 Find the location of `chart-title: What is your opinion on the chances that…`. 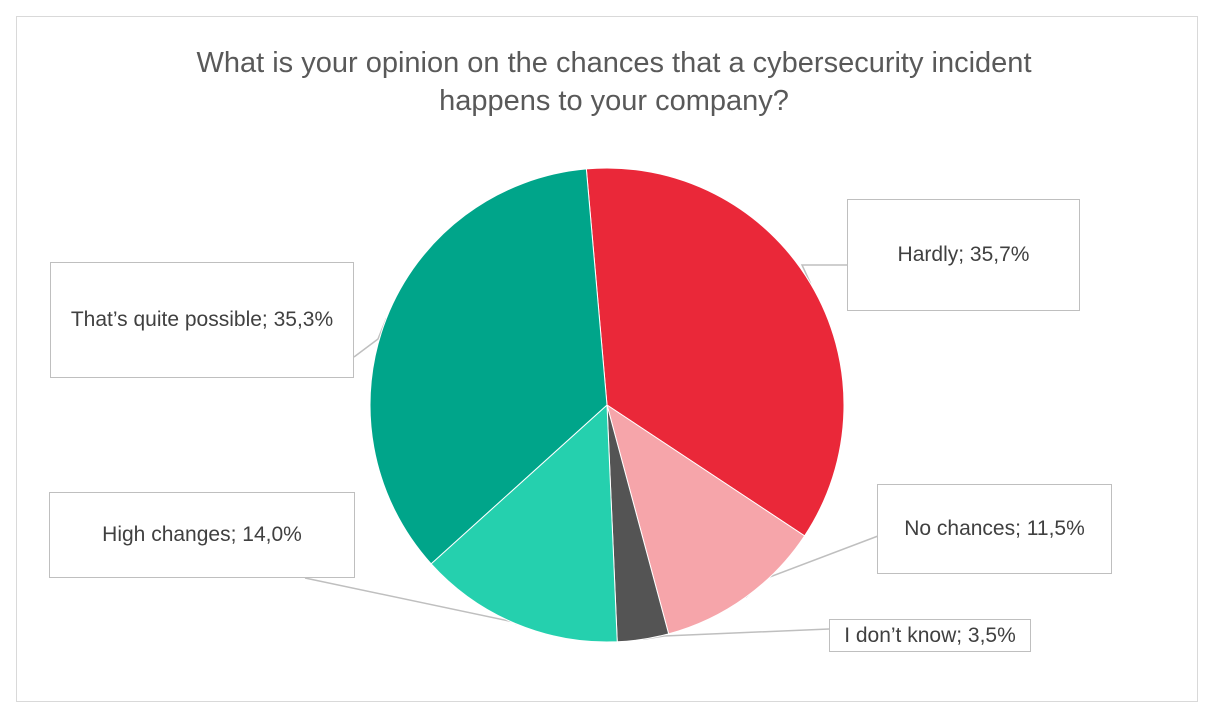

chart-title: What is your opinion on the chances that… is located at coordinates (614, 82).